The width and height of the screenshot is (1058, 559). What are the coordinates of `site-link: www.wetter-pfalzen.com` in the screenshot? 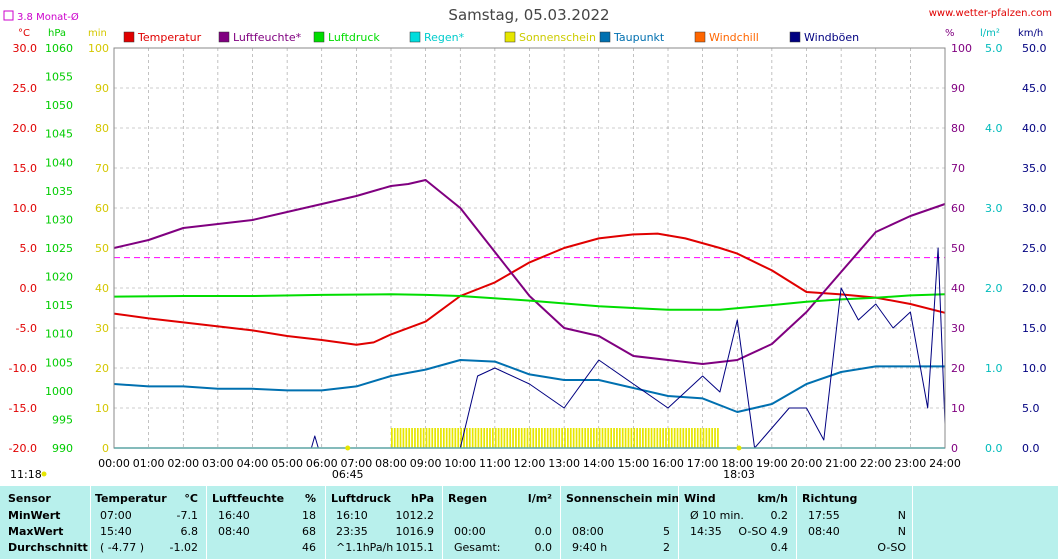 It's located at (990, 13).